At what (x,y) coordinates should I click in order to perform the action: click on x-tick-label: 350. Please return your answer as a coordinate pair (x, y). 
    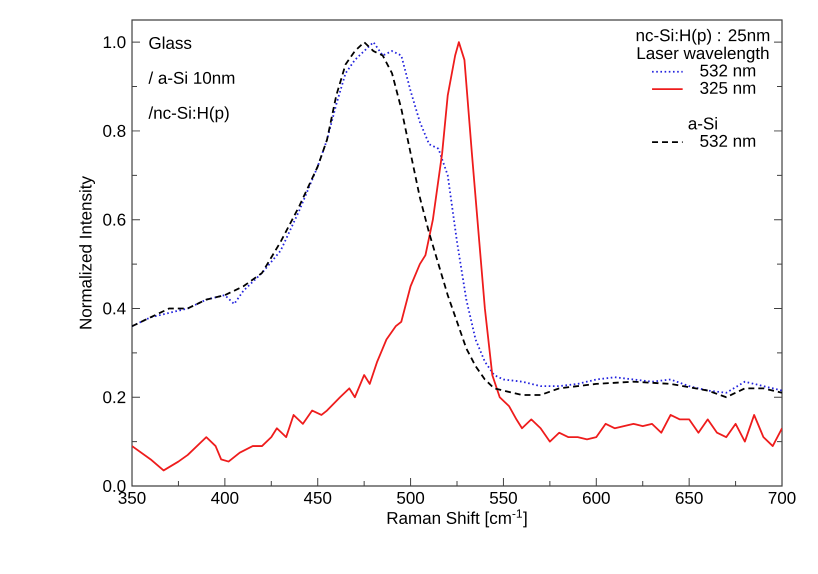
    Looking at the image, I should click on (132, 498).